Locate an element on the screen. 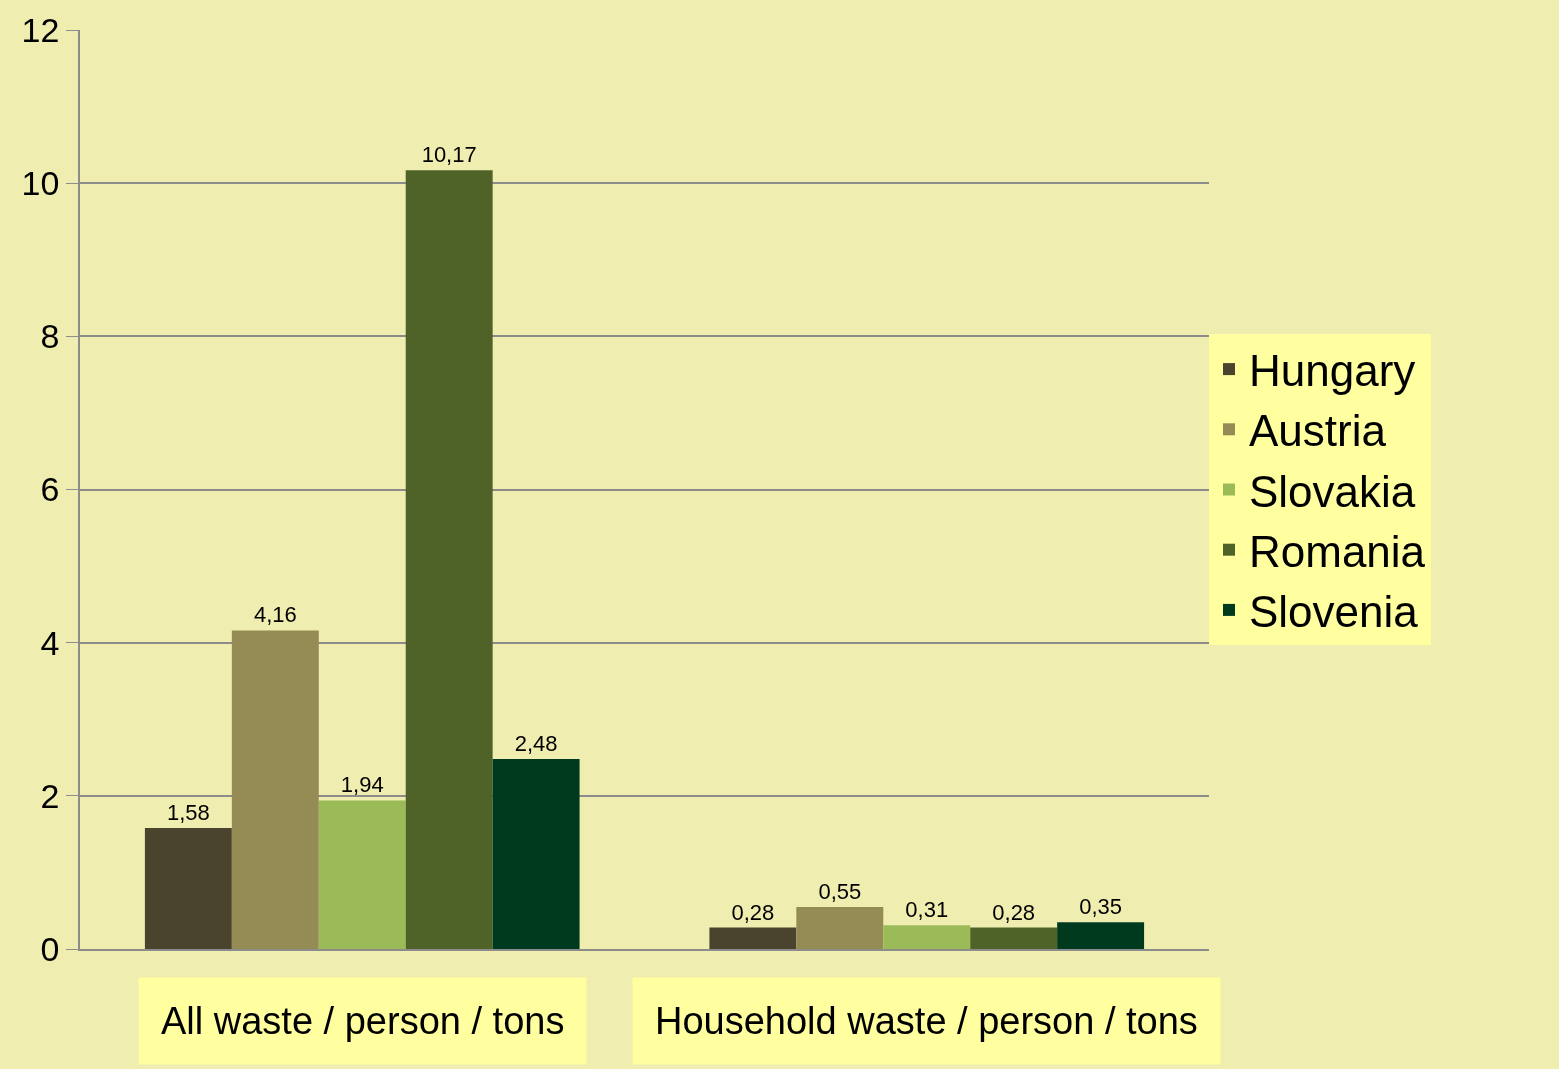  legend-label: Slovakia is located at coordinates (1332, 491).